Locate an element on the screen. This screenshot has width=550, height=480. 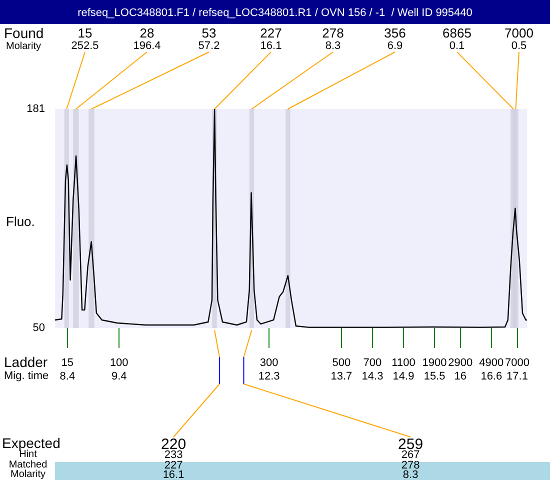
text: 15 is located at coordinates (67, 363).